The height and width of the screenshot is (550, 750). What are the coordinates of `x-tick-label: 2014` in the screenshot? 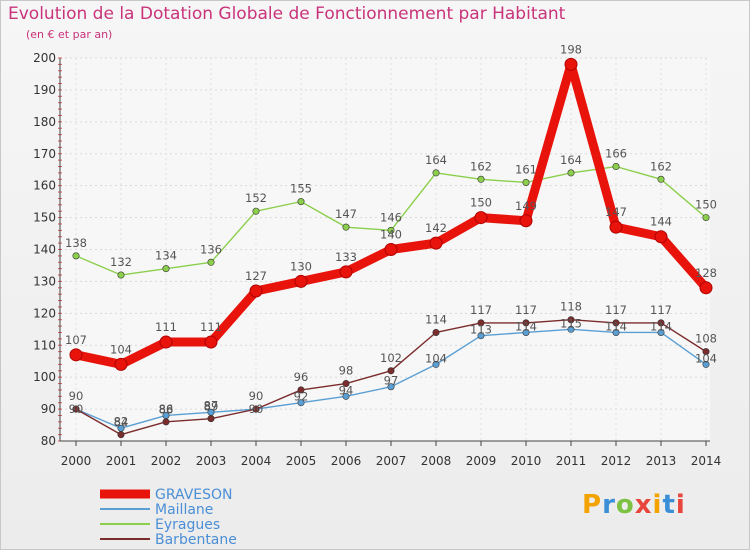 It's located at (706, 461).